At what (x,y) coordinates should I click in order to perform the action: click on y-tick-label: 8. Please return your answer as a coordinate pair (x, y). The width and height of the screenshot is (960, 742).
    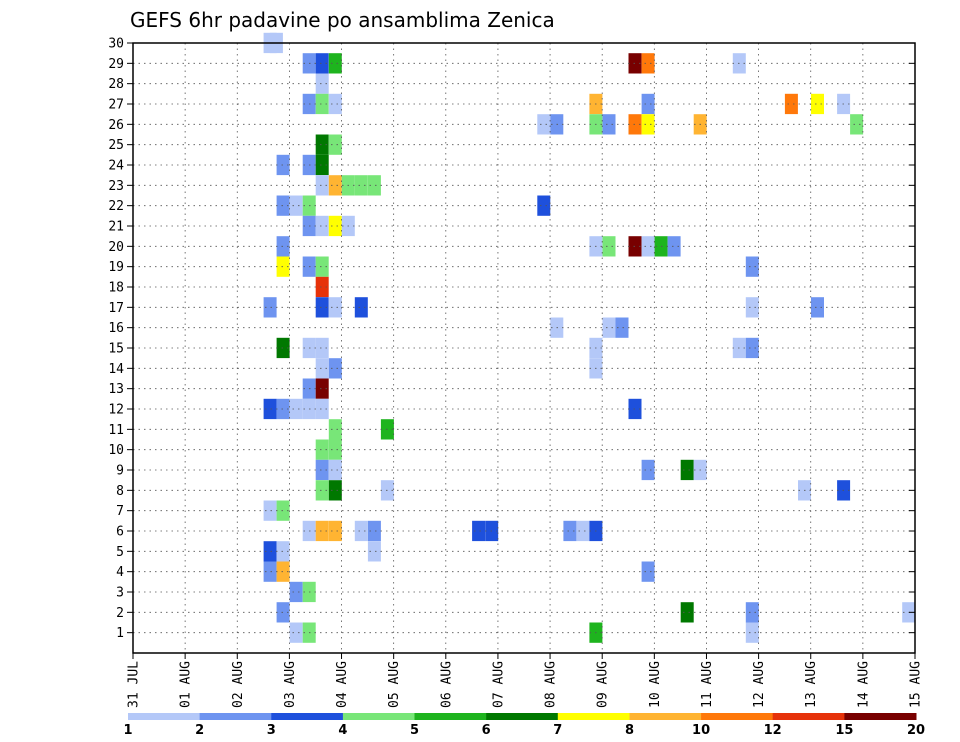
    Looking at the image, I should click on (120, 491).